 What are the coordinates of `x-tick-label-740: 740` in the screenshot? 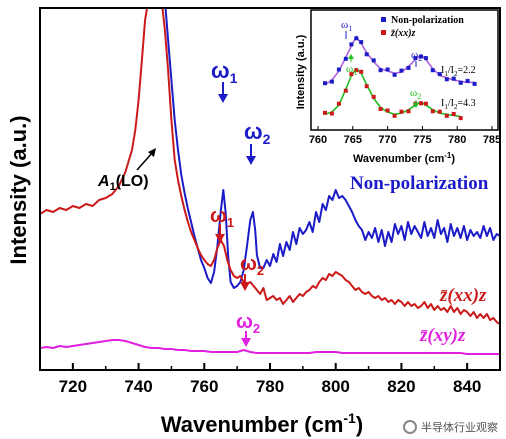 It's located at (138, 386).